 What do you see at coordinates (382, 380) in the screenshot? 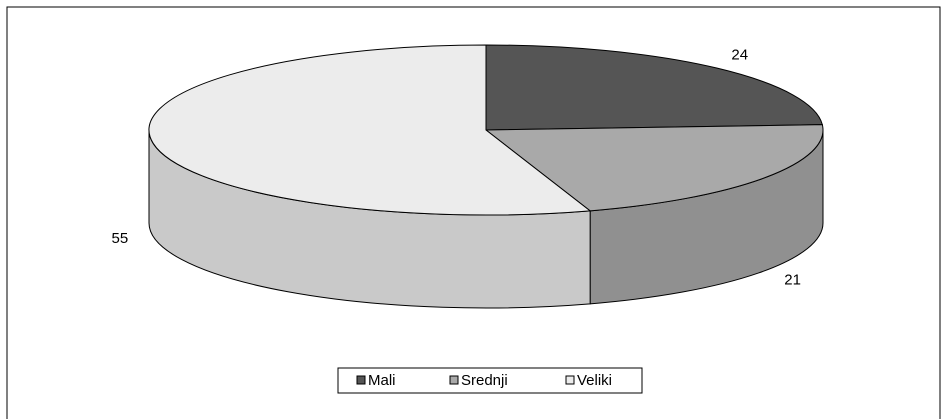
I see `legend-label: Mali` at bounding box center [382, 380].